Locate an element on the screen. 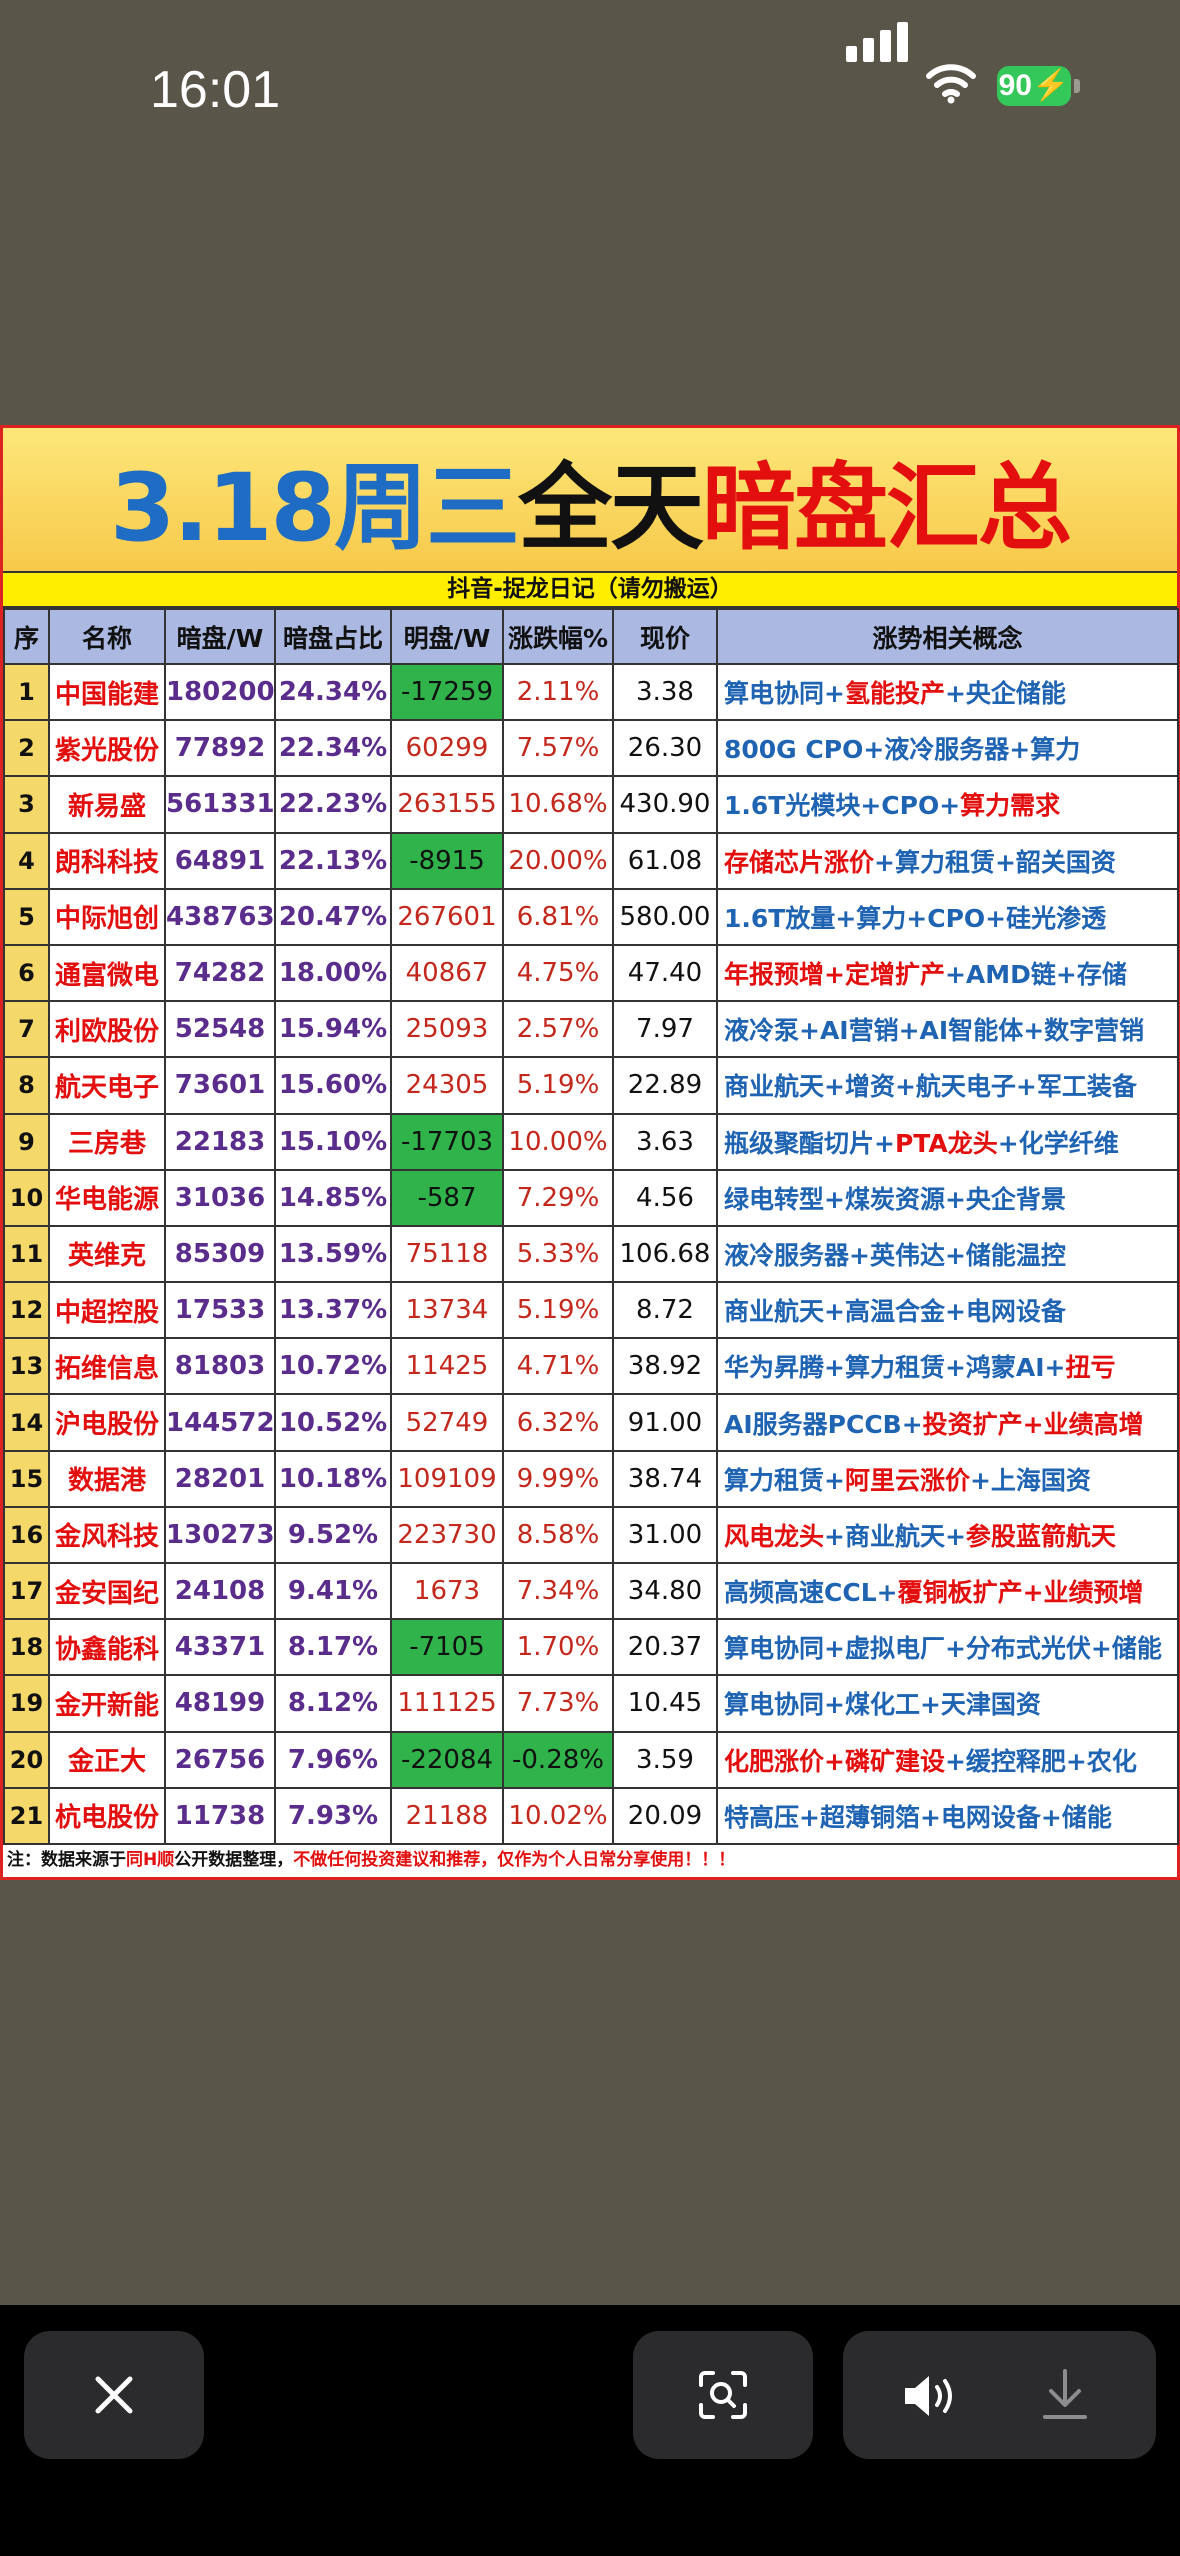  concept-segment: 投资扩产+业绩高增 is located at coordinates (1033, 1424).